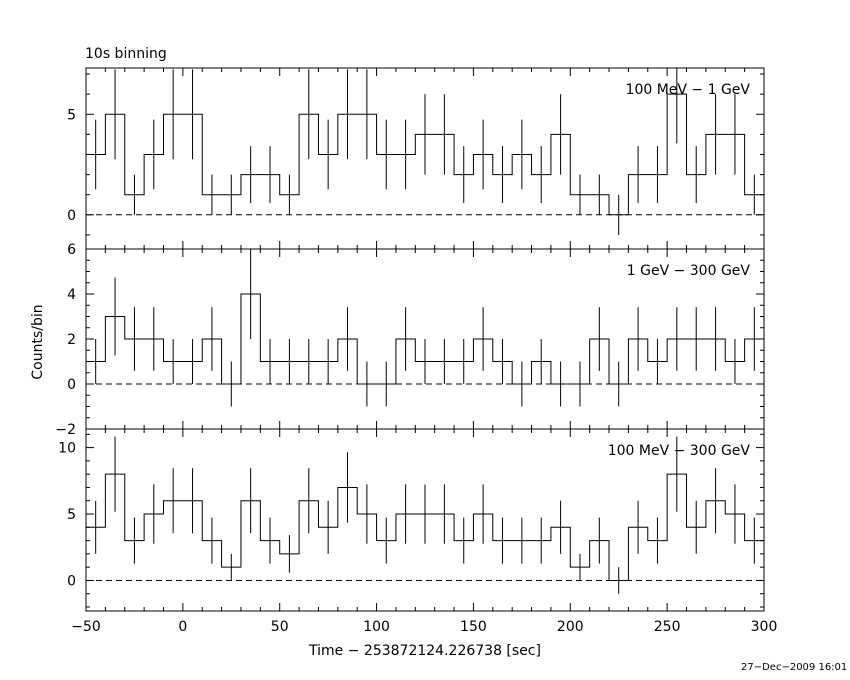 Image resolution: width=850 pixels, height=680 pixels. I want to click on x-tick-label: −50, so click(86, 627).